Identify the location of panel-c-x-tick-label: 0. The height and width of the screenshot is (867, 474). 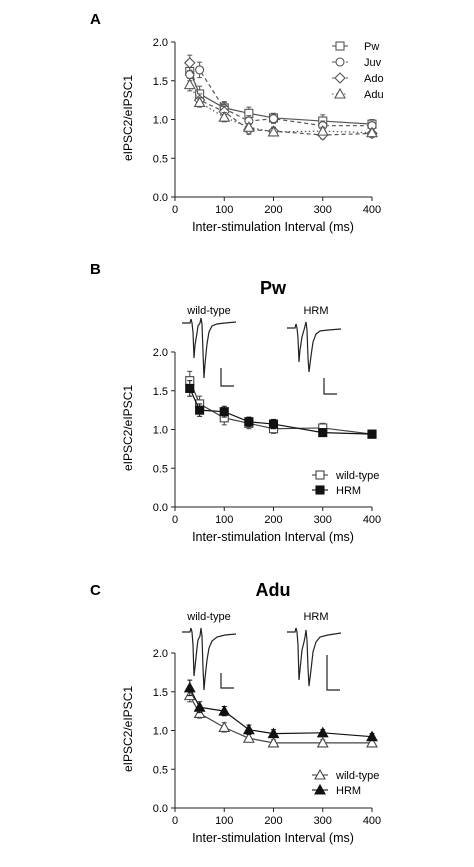
(175, 821).